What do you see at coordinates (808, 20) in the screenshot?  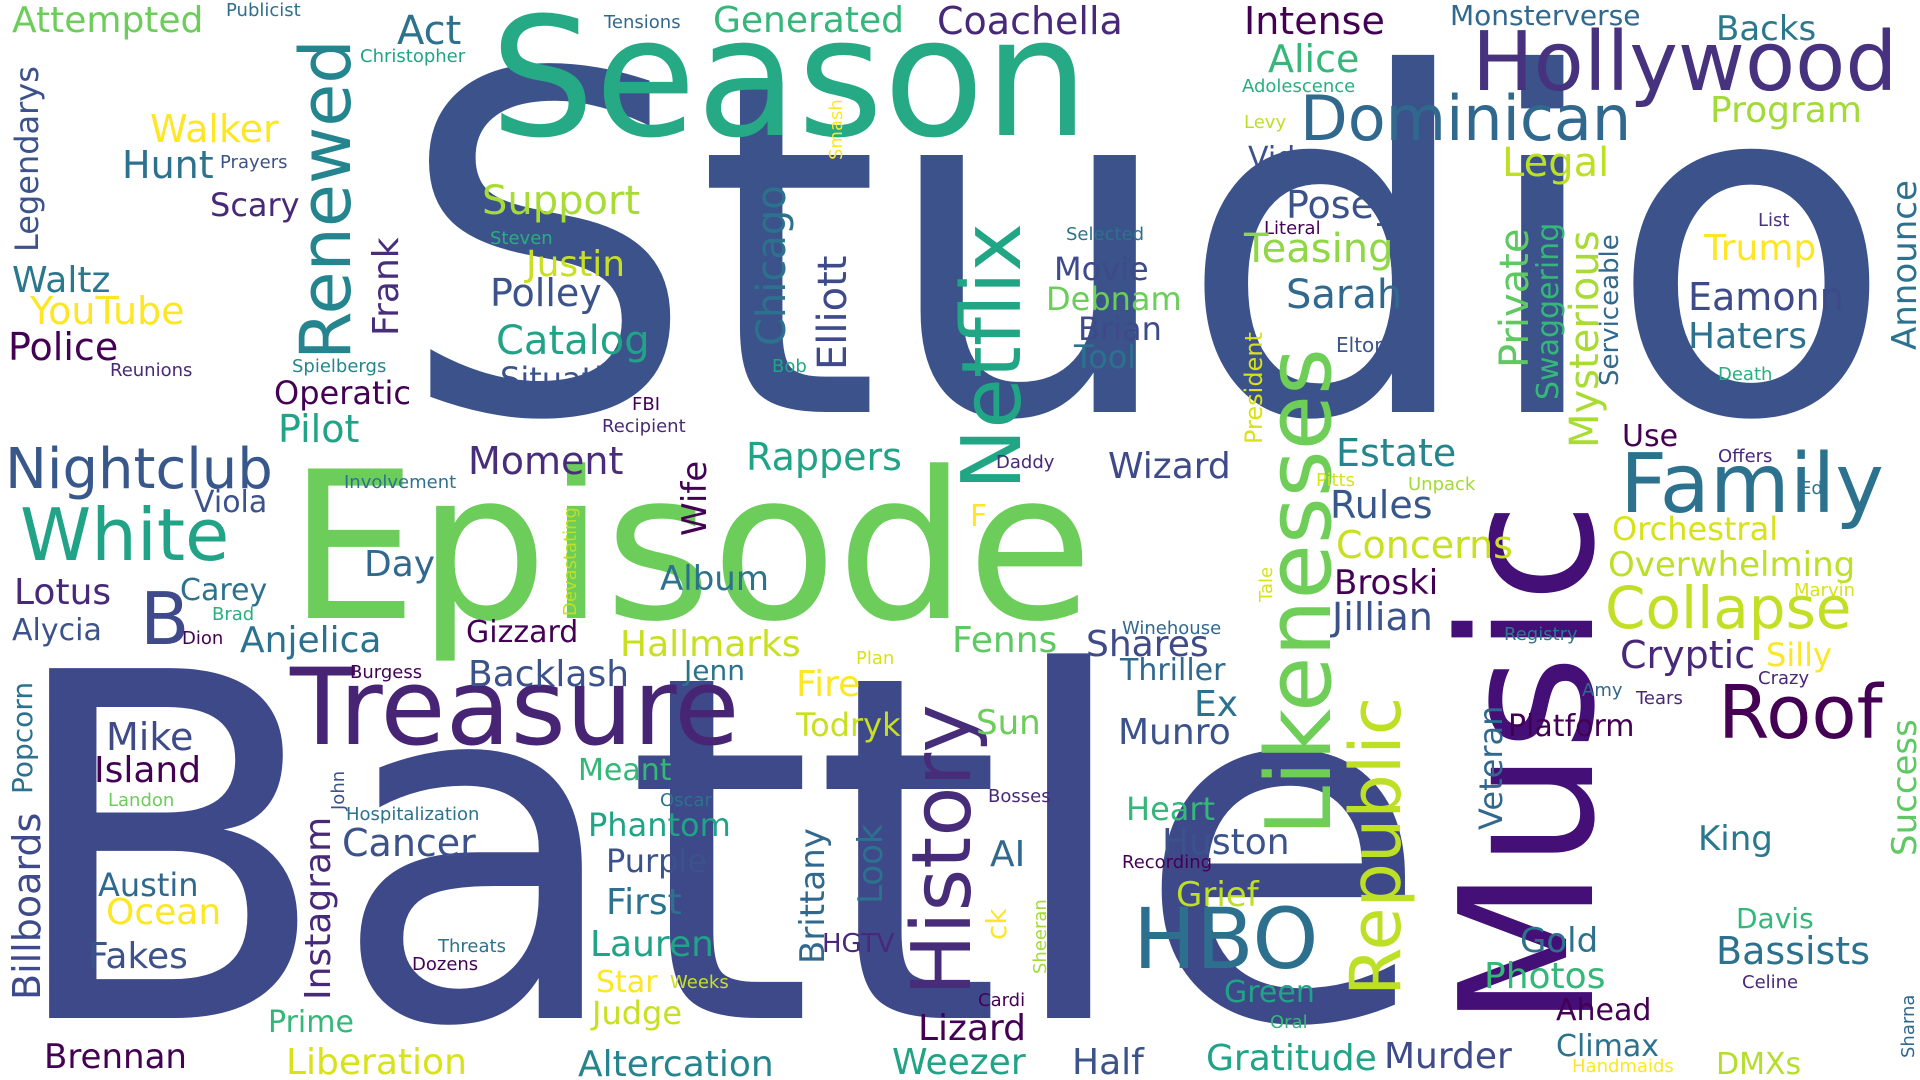 I see `word-generated: Generated` at bounding box center [808, 20].